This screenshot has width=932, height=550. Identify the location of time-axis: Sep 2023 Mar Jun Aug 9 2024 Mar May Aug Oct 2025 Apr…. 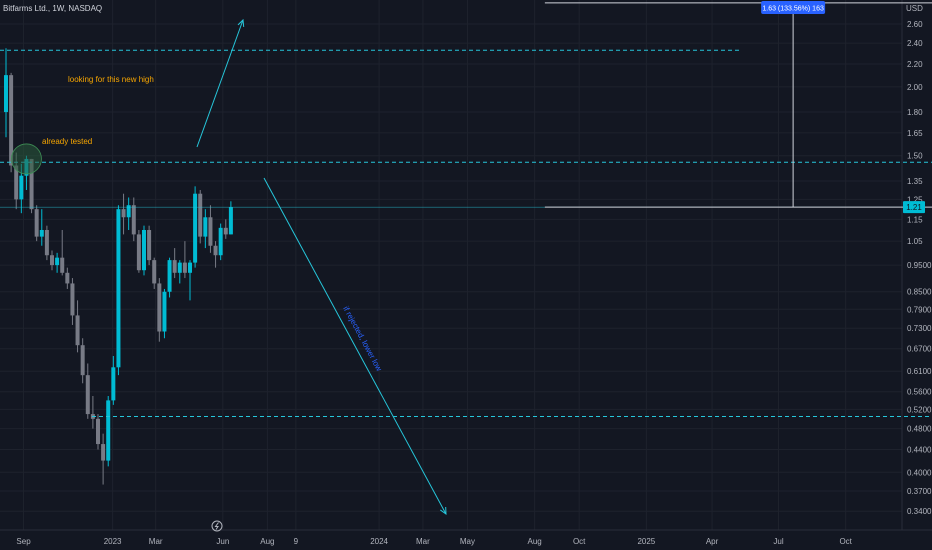
(434, 541).